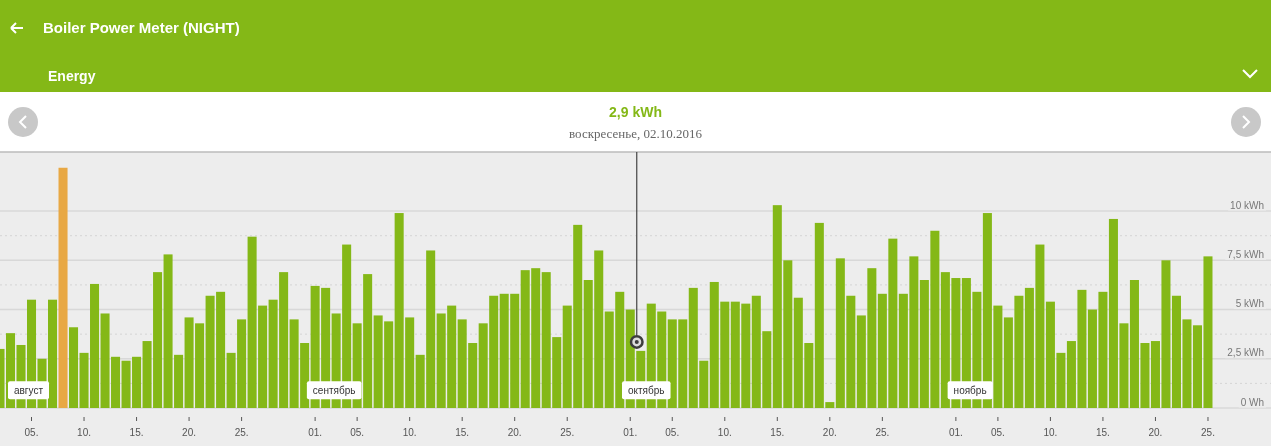 Image resolution: width=1271 pixels, height=446 pixels. What do you see at coordinates (334, 390) in the screenshot?
I see `annotation: сентябрь` at bounding box center [334, 390].